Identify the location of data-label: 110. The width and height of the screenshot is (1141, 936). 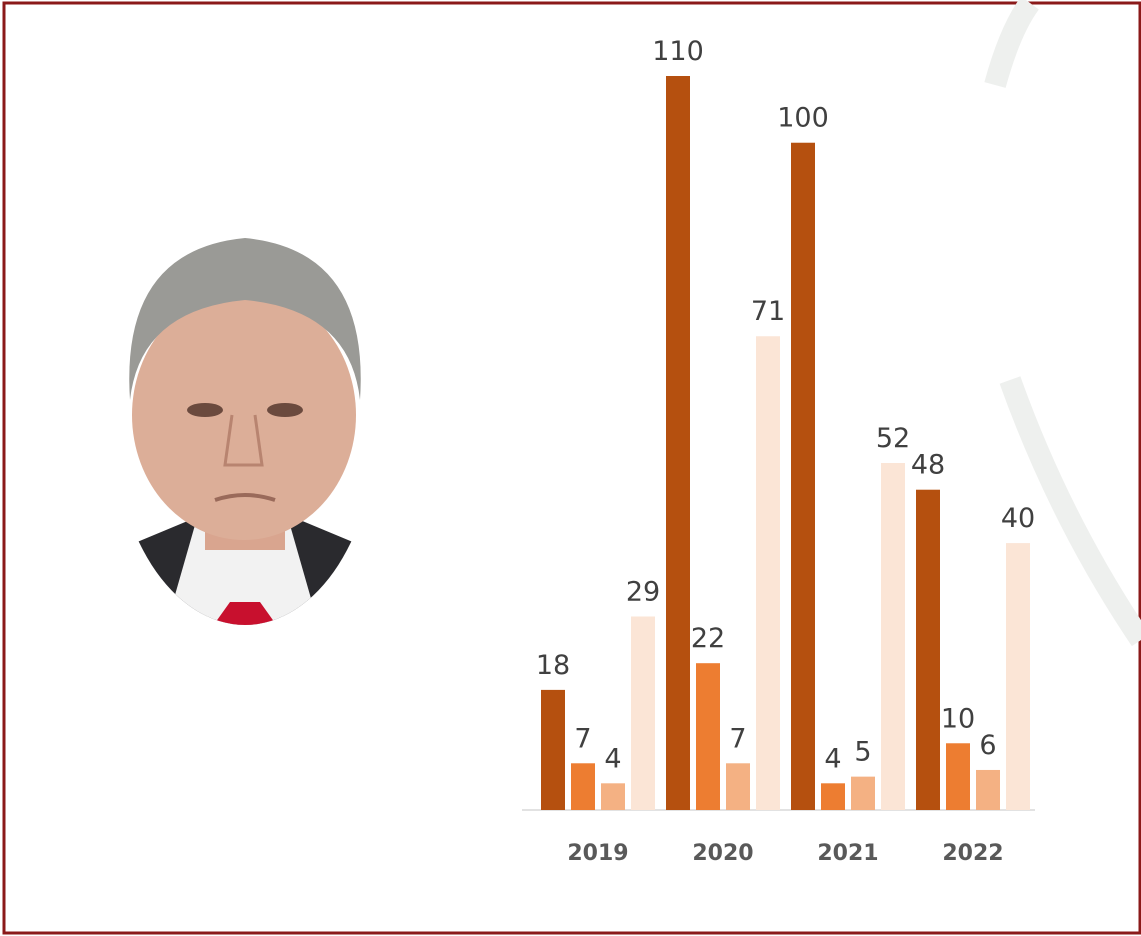
(678, 51).